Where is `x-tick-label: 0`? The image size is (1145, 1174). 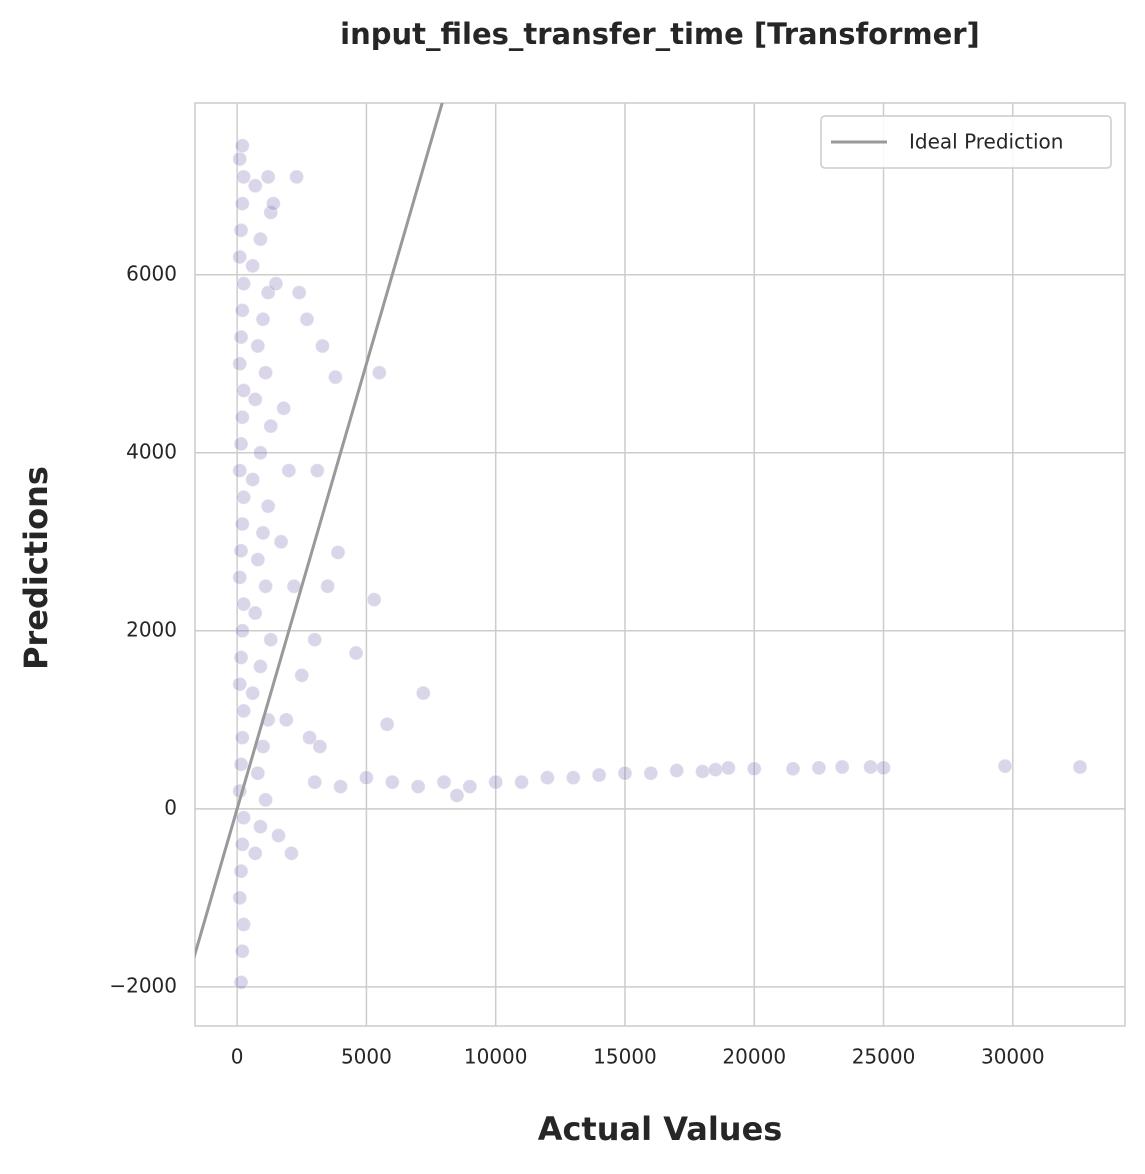
x-tick-label: 0 is located at coordinates (237, 1057).